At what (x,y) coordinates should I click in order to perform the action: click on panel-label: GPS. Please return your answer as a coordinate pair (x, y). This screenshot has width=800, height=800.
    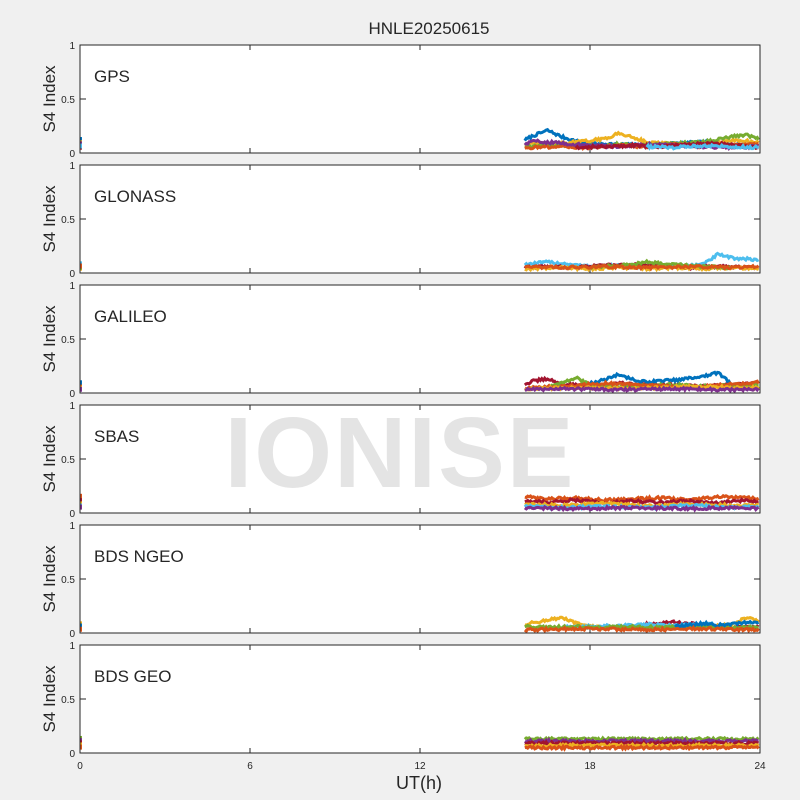
    Looking at the image, I should click on (112, 76).